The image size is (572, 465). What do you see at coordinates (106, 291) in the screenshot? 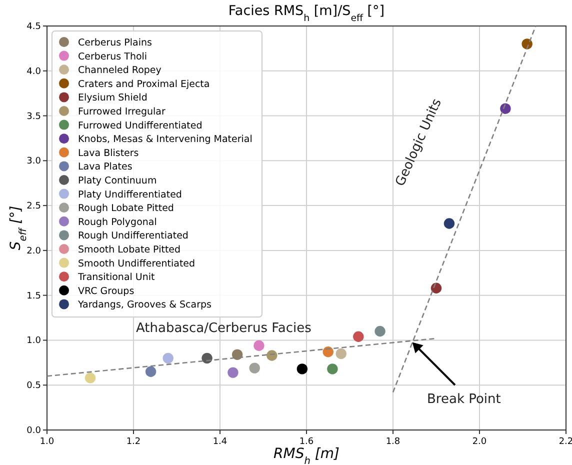
I see `legend-label: VRC Groups` at bounding box center [106, 291].